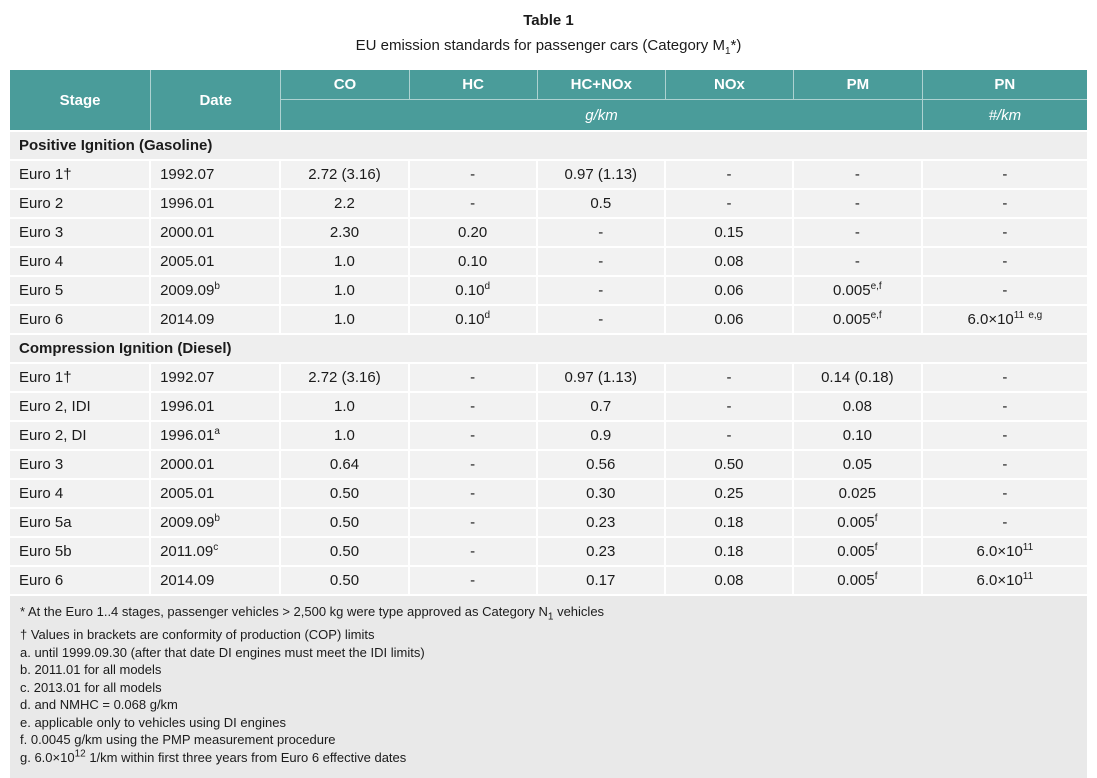  Describe the element at coordinates (548, 347) in the screenshot. I see `section-label: Compression Ignition (Diesel)` at that location.